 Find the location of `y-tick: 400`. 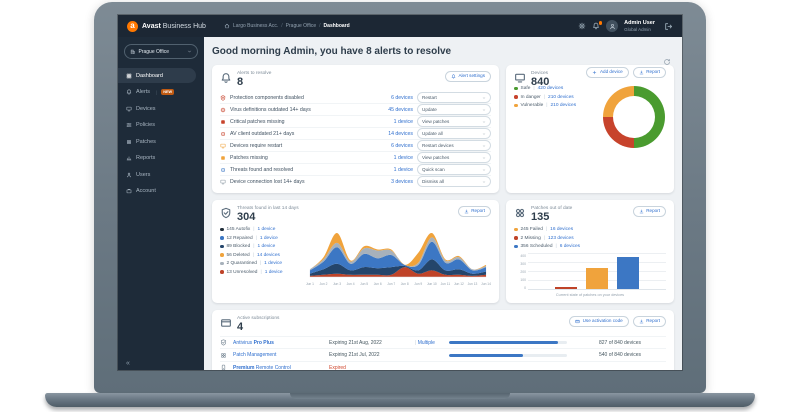

y-tick: 400 is located at coordinates (523, 256).